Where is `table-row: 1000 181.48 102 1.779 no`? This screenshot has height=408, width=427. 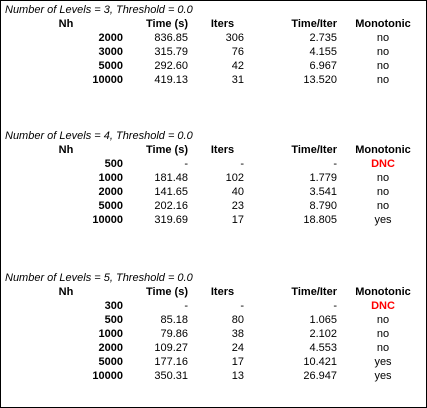 table-row: 1000 181.48 102 1.779 no is located at coordinates (213, 178).